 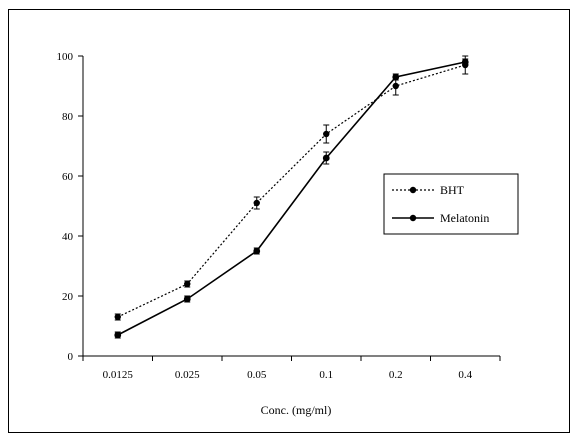 I want to click on x-tick-label: 0.2, so click(x=396, y=375).